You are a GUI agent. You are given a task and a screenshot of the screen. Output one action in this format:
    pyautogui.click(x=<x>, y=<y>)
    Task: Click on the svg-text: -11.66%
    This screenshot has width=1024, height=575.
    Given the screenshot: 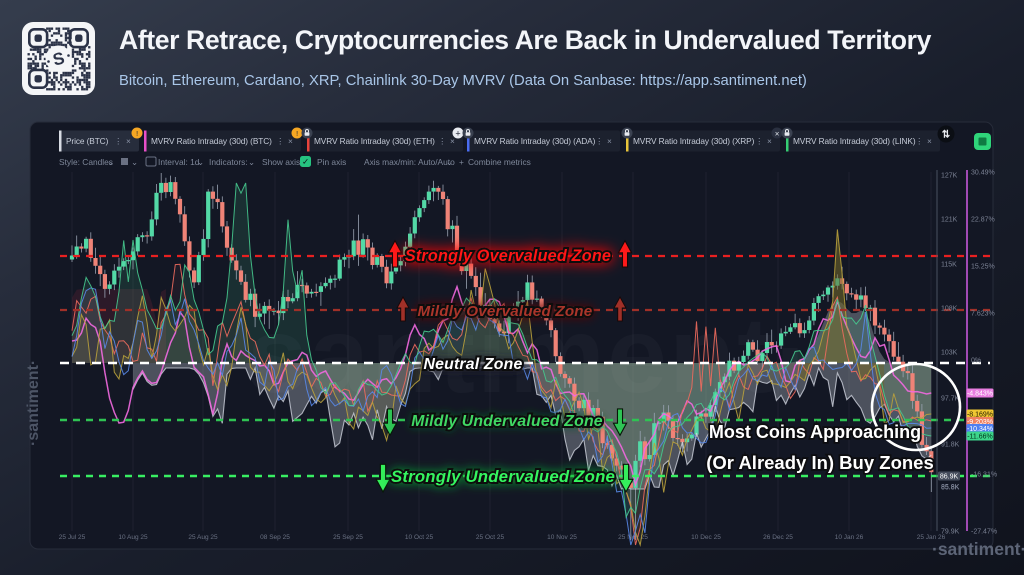 What is the action you would take?
    pyautogui.click(x=980, y=437)
    